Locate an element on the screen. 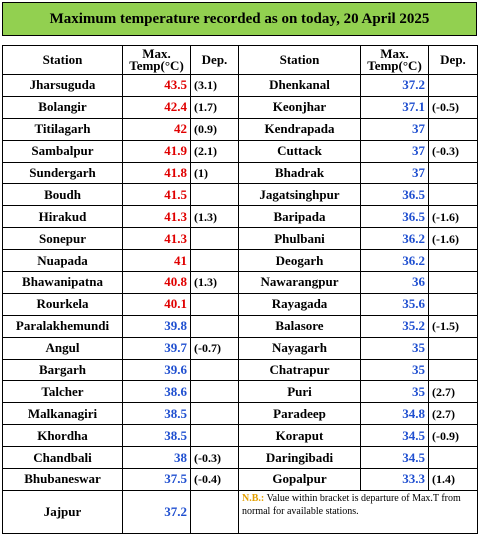 The height and width of the screenshot is (534, 479). station-name: Jajpur is located at coordinates (62, 511).